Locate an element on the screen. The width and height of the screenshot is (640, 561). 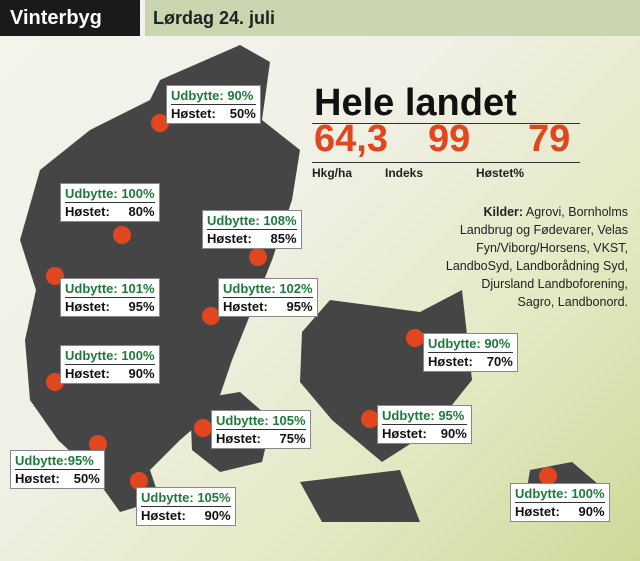
region-box: Udbytte: 101% Høstet: 95% is located at coordinates (110, 297).